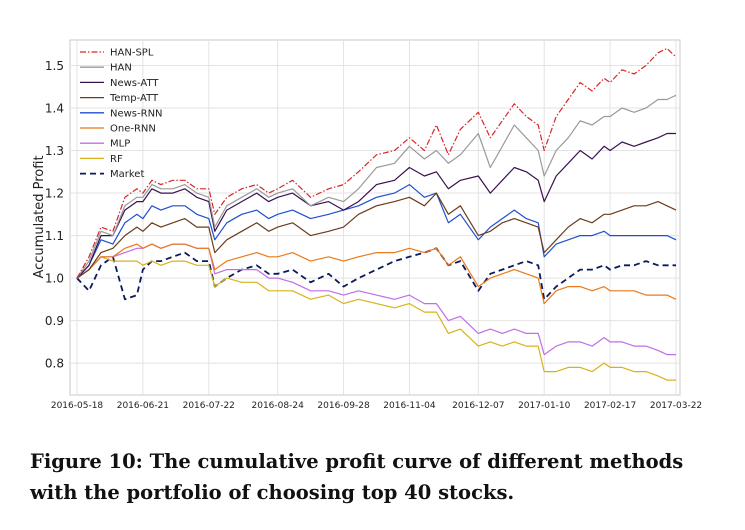 The height and width of the screenshot is (530, 745). I want to click on x-tick-label: 2016-09-28, so click(343, 406).